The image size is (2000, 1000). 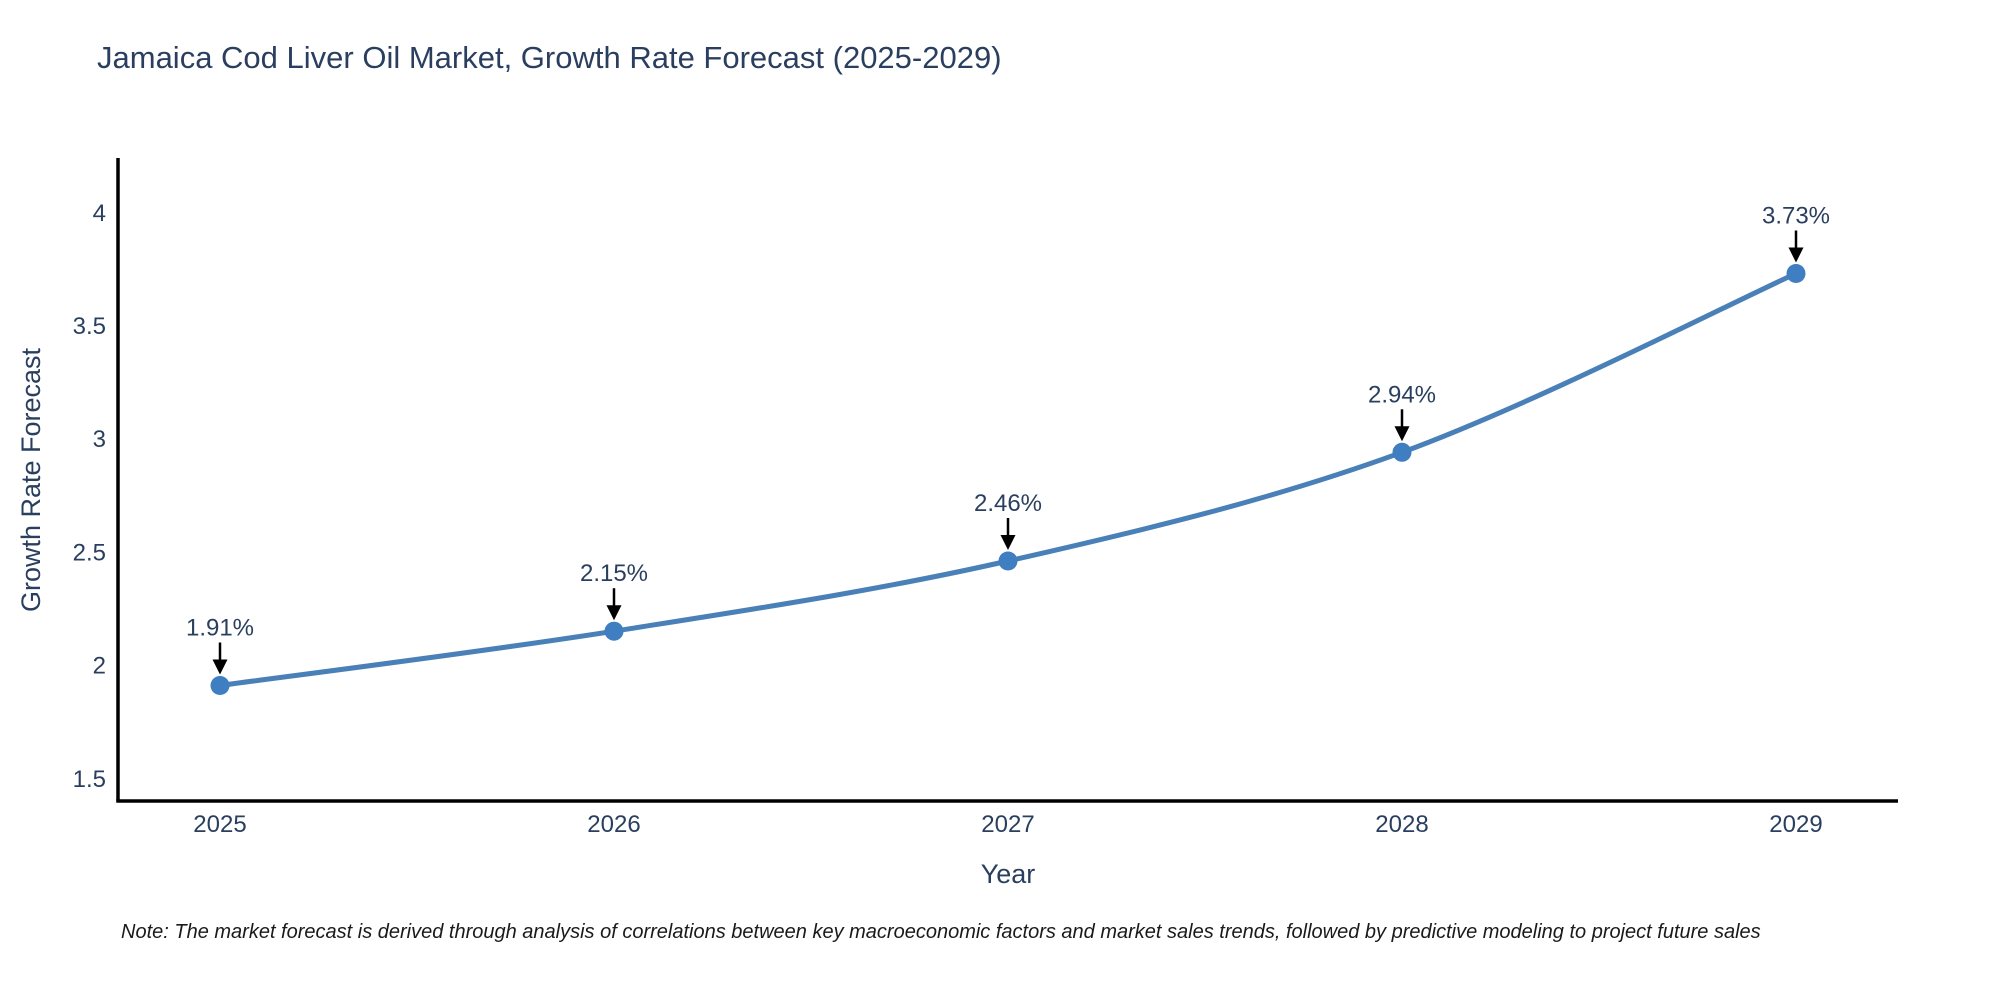 I want to click on y-tick-label: 2.5, so click(x=89, y=553).